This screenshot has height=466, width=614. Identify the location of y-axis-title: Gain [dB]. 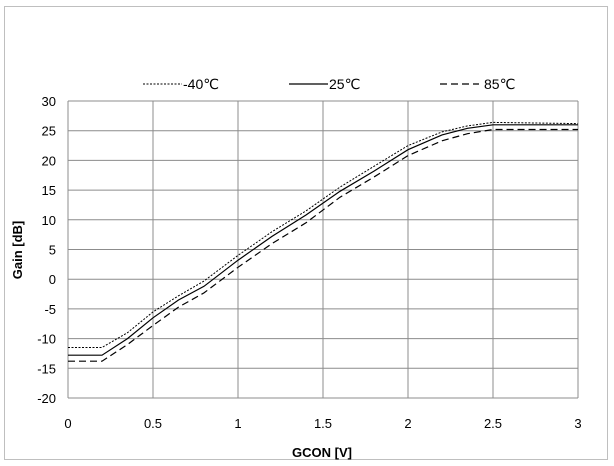
(17, 250).